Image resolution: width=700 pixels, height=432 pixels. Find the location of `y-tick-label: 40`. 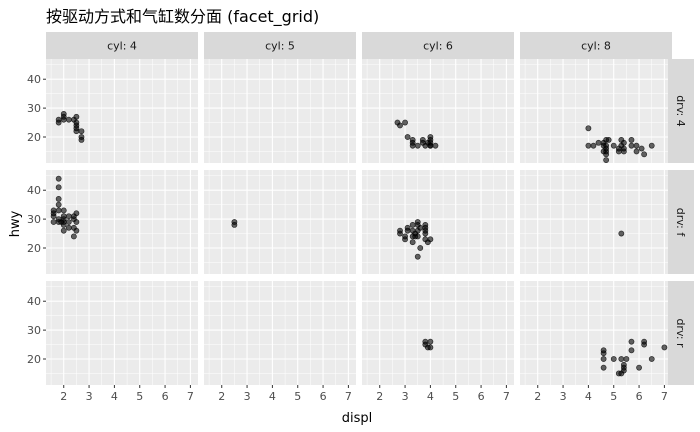

y-tick-label: 40 is located at coordinates (34, 190).